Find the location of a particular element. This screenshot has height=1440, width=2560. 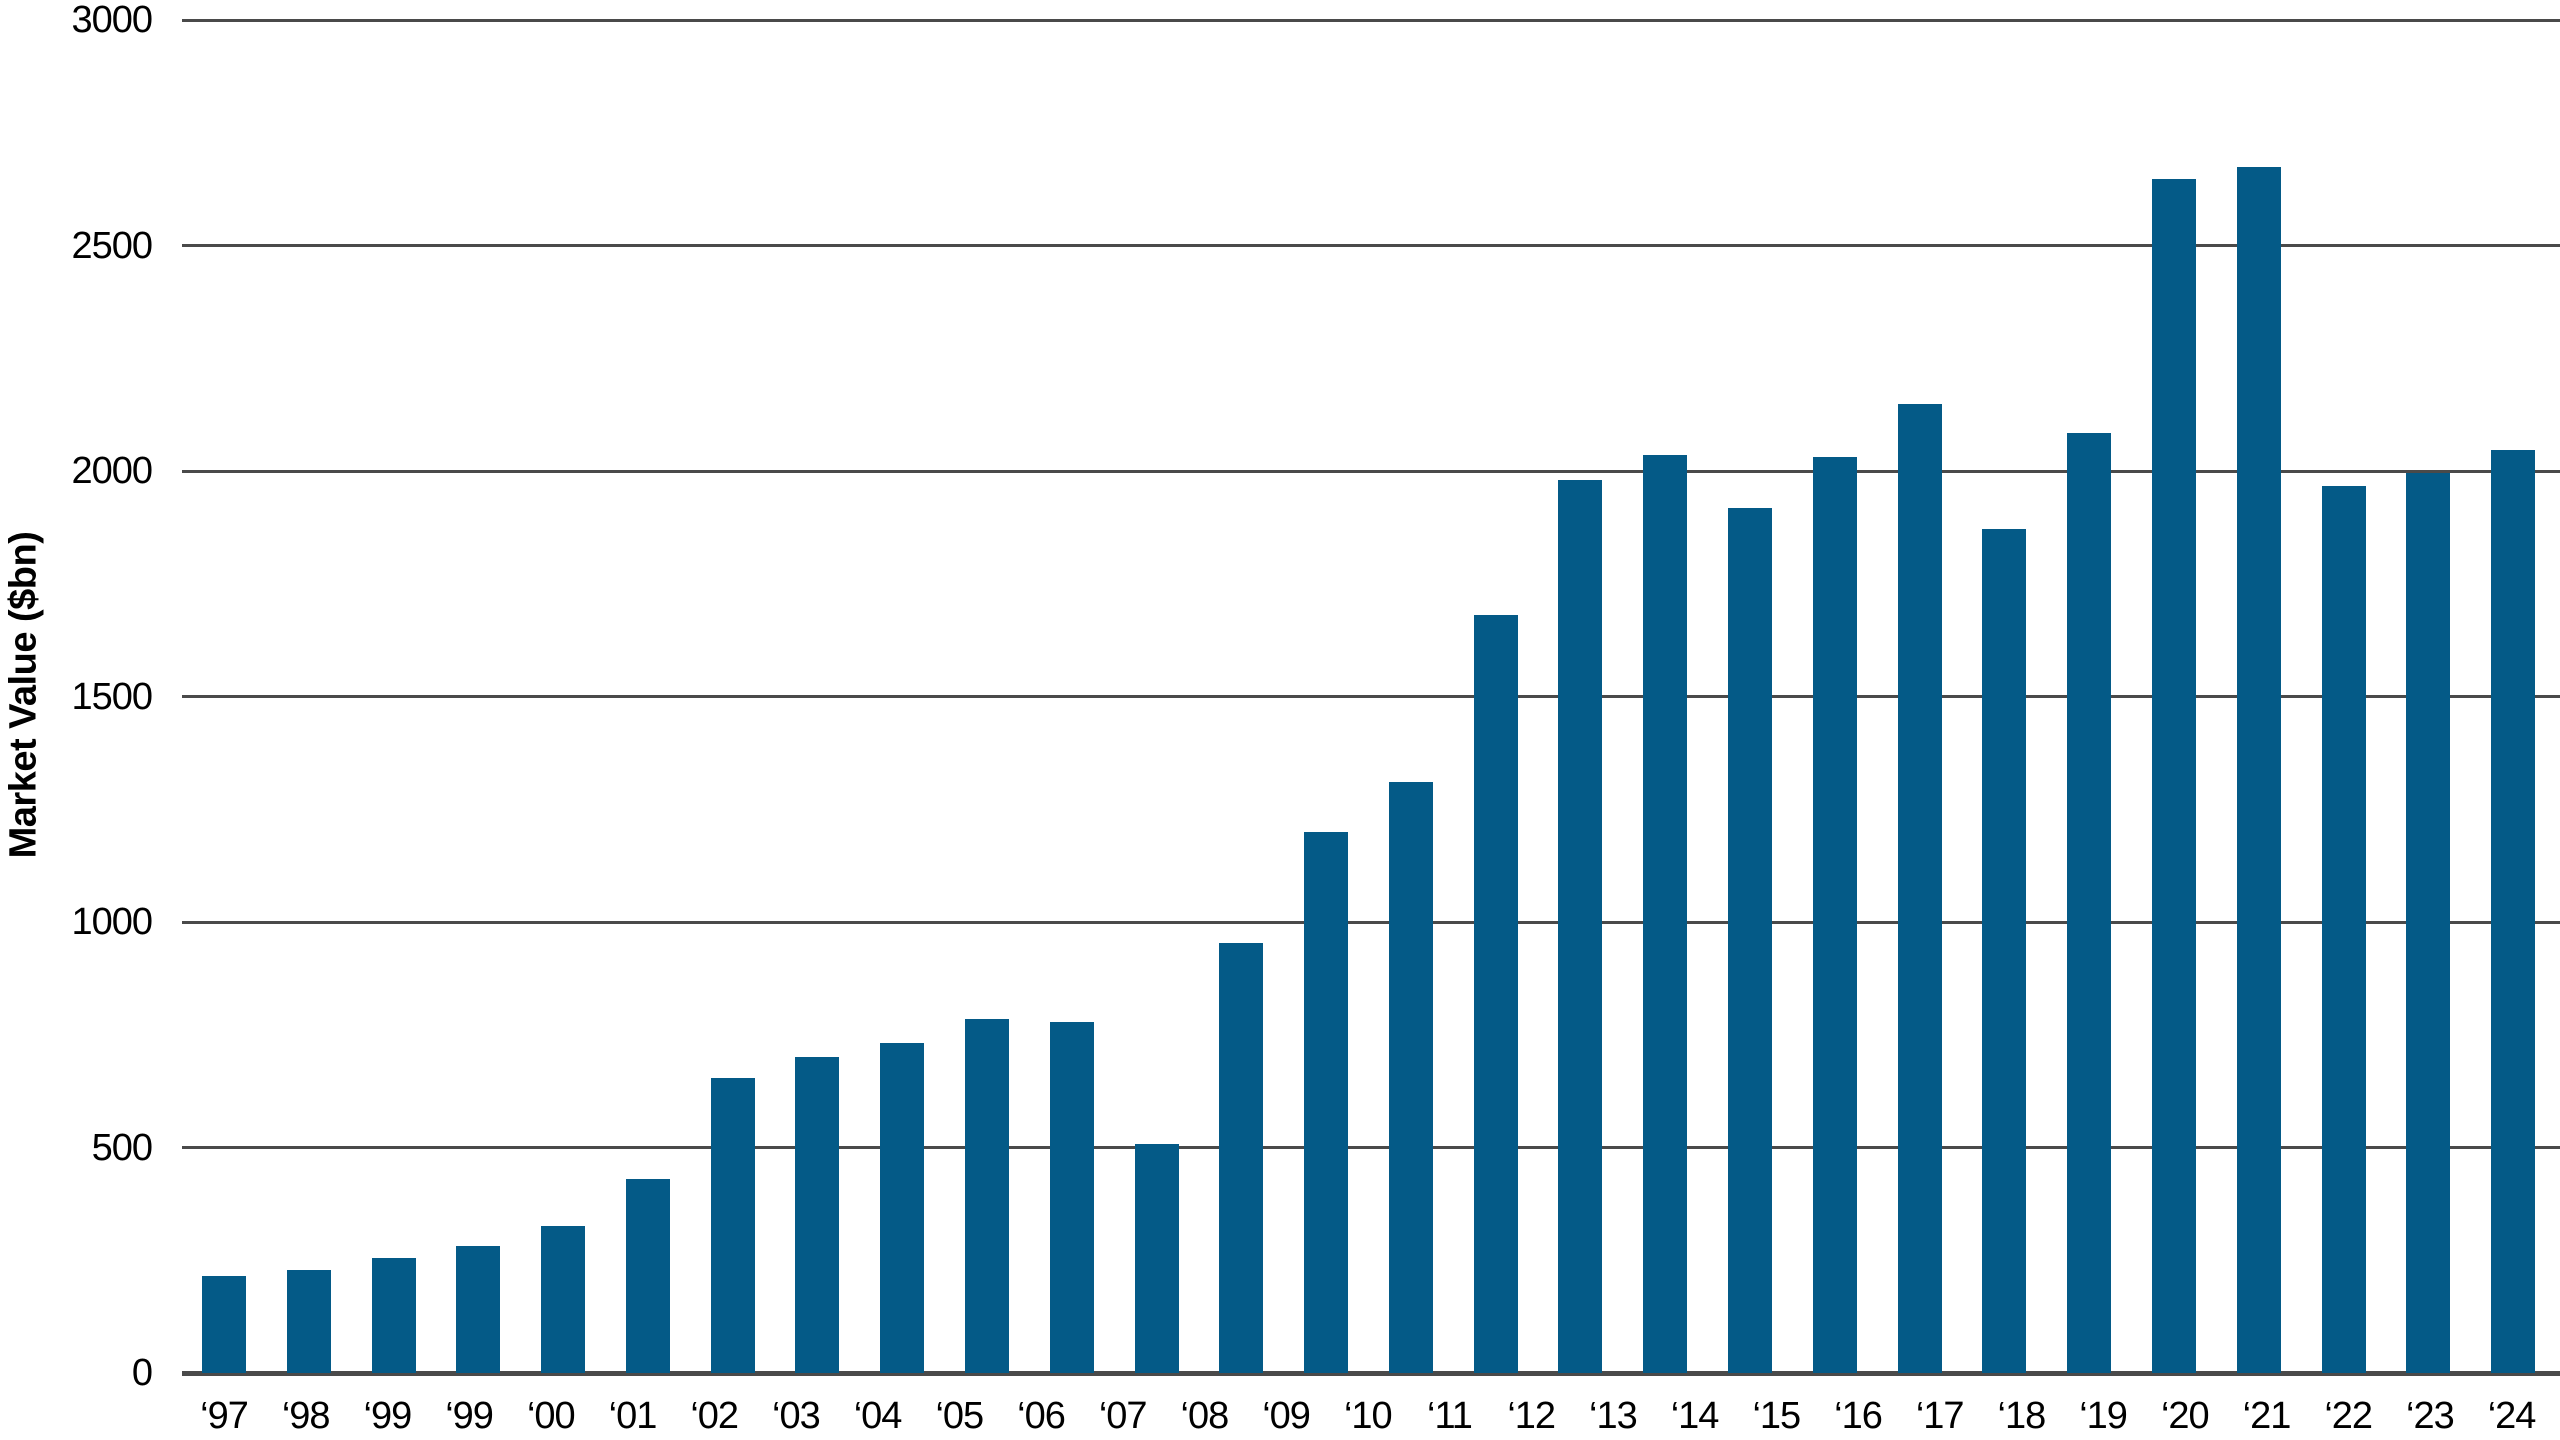

x-tick-label: ‘00 is located at coordinates (551, 1416).